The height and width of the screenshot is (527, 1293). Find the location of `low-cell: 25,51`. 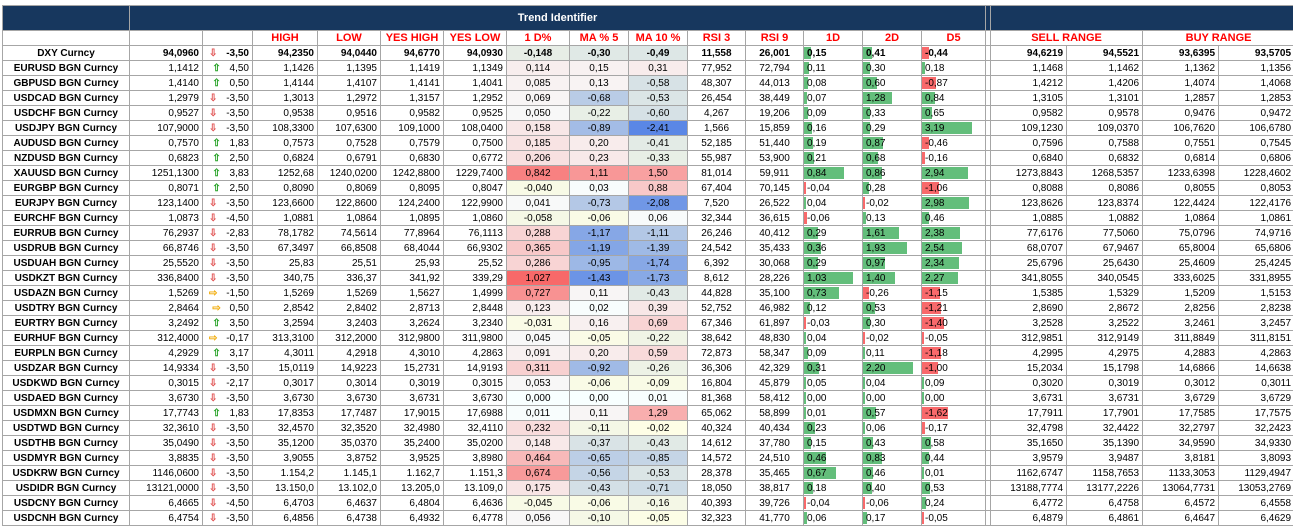

low-cell: 25,51 is located at coordinates (349, 263).